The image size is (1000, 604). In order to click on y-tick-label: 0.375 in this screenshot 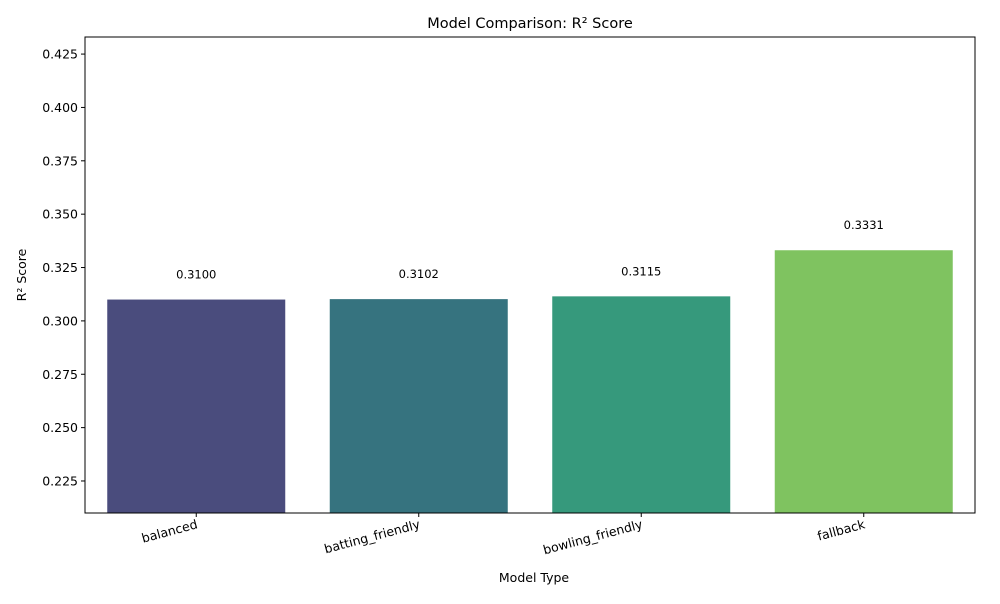, I will do `click(60, 160)`.